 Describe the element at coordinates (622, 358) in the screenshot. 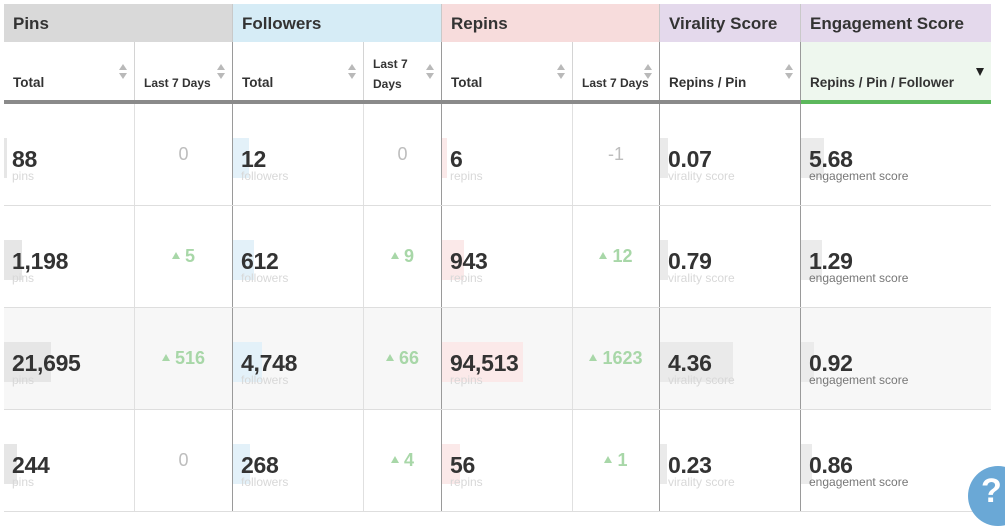

I see `delta-value: 1623` at that location.